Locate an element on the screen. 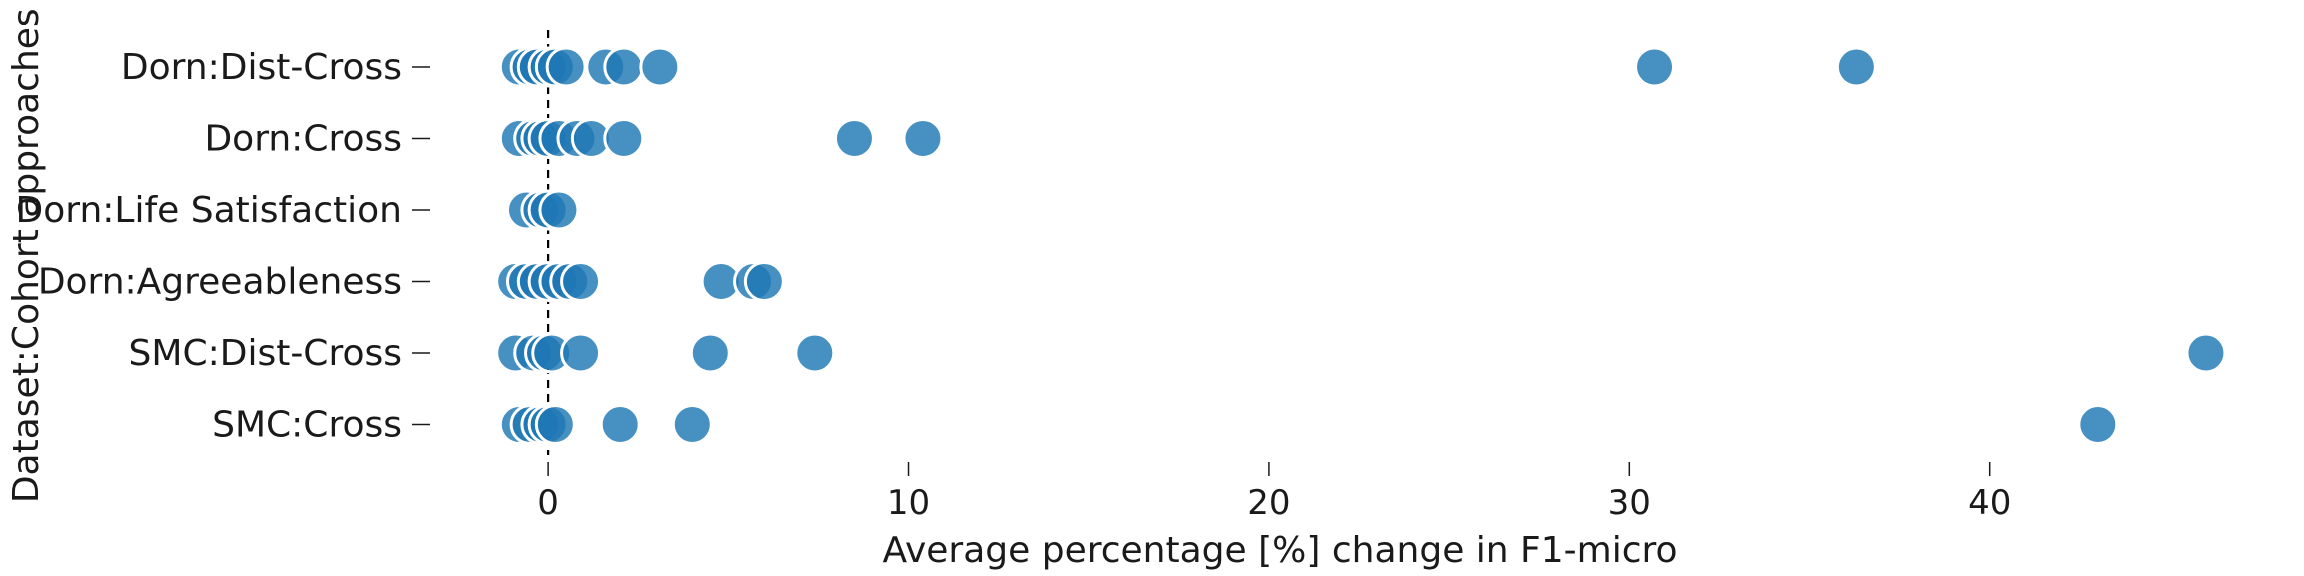 The height and width of the screenshot is (576, 2304). category-label: SMC:Cross is located at coordinates (307, 425).